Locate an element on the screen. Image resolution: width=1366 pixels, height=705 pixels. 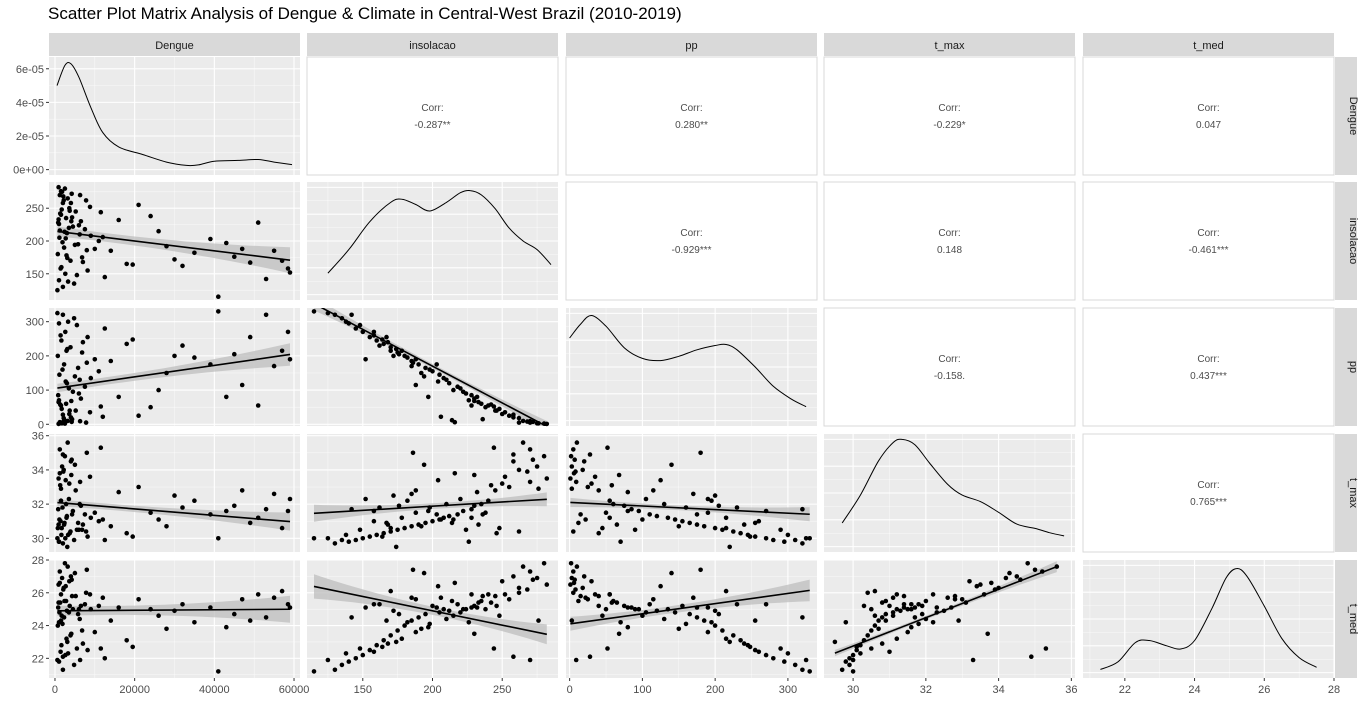
row-strip-t_max is located at coordinates (1346, 493).